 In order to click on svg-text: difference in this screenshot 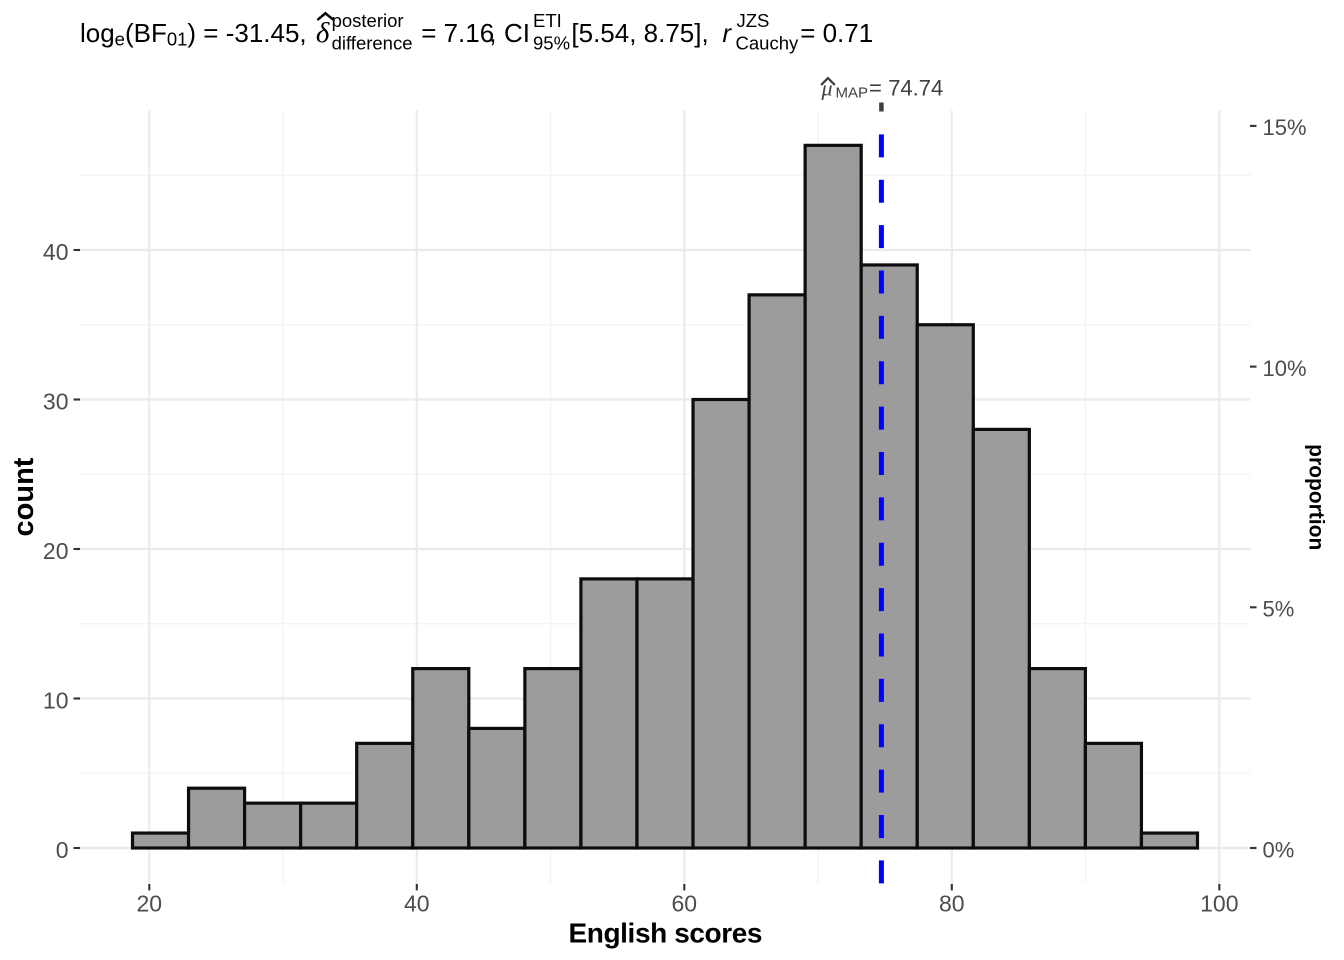, I will do `click(372, 43)`.